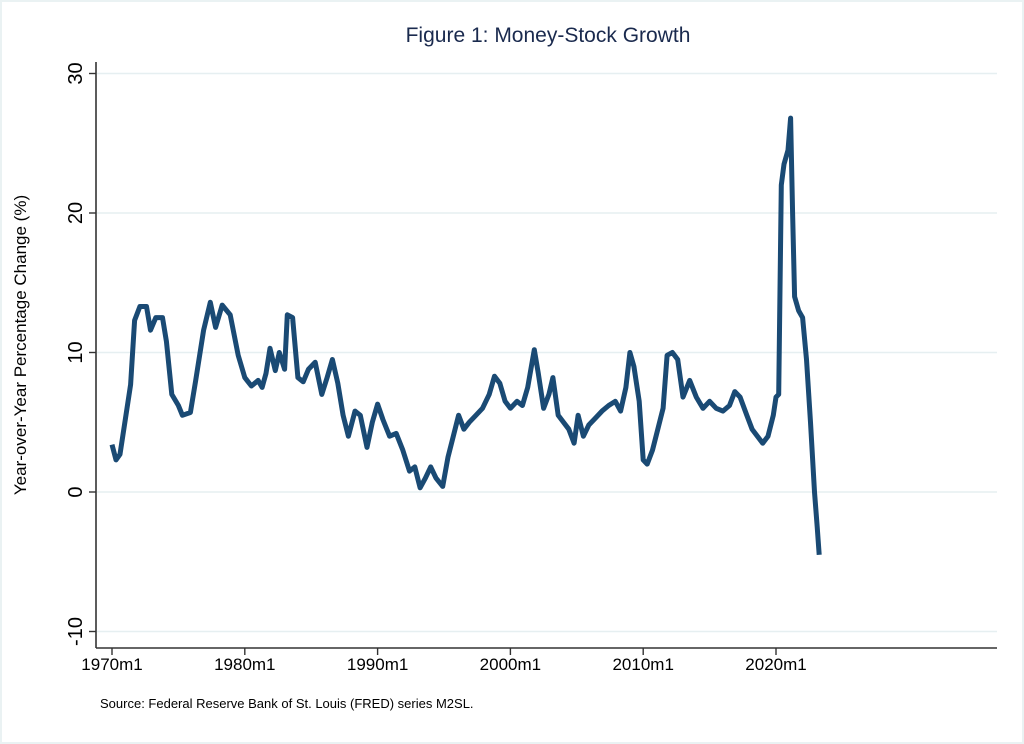 Image resolution: width=1024 pixels, height=744 pixels. What do you see at coordinates (76, 213) in the screenshot?
I see `y-tick-label: 20` at bounding box center [76, 213].